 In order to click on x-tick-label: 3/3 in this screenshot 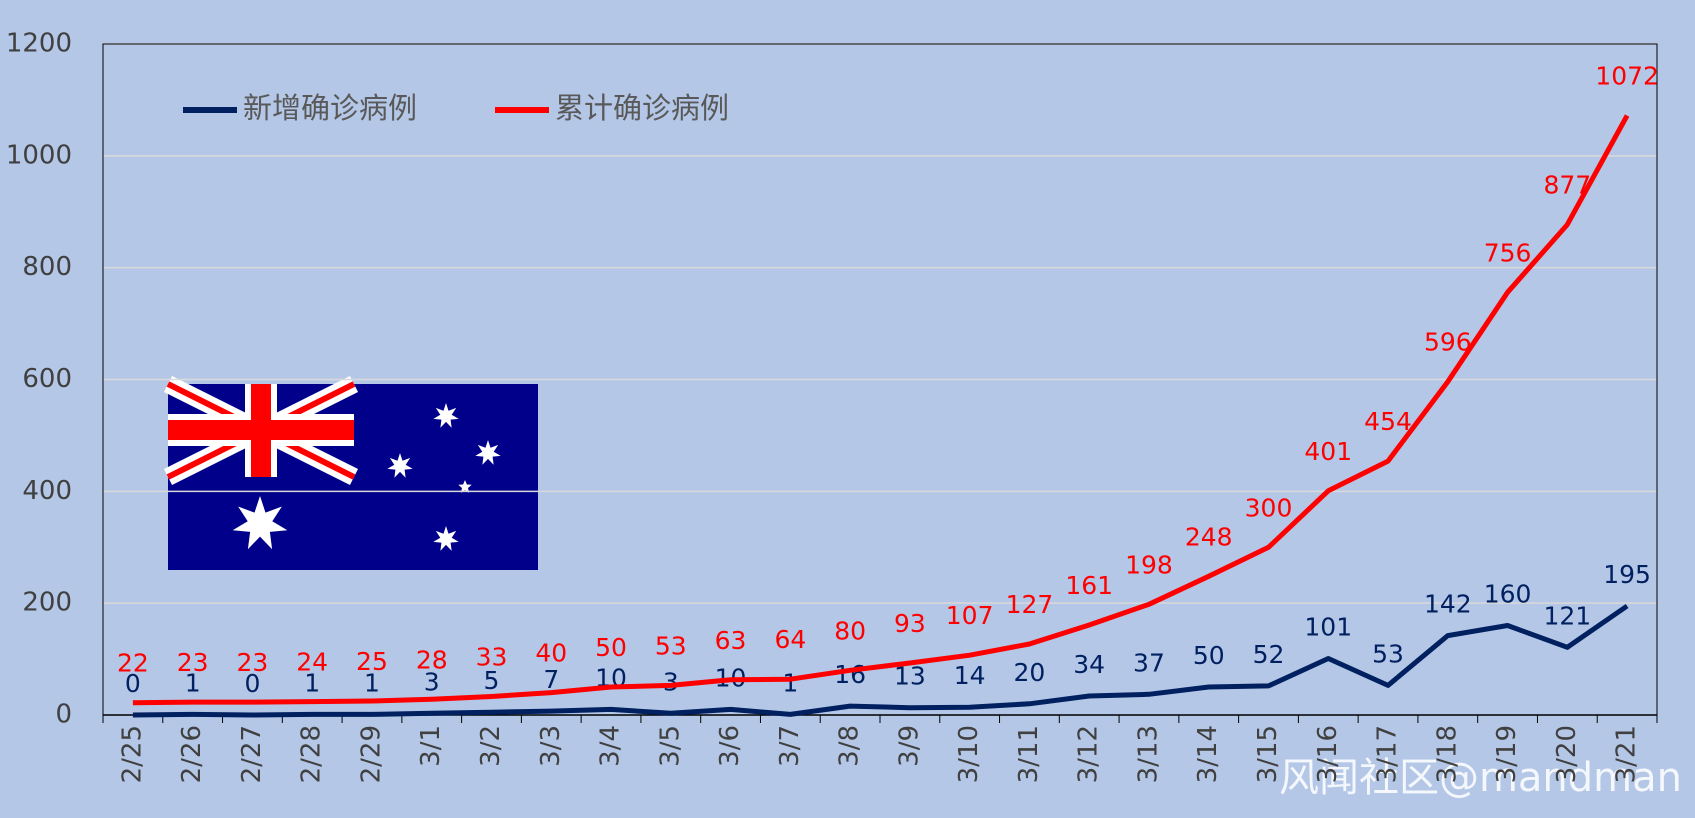, I will do `click(551, 746)`.